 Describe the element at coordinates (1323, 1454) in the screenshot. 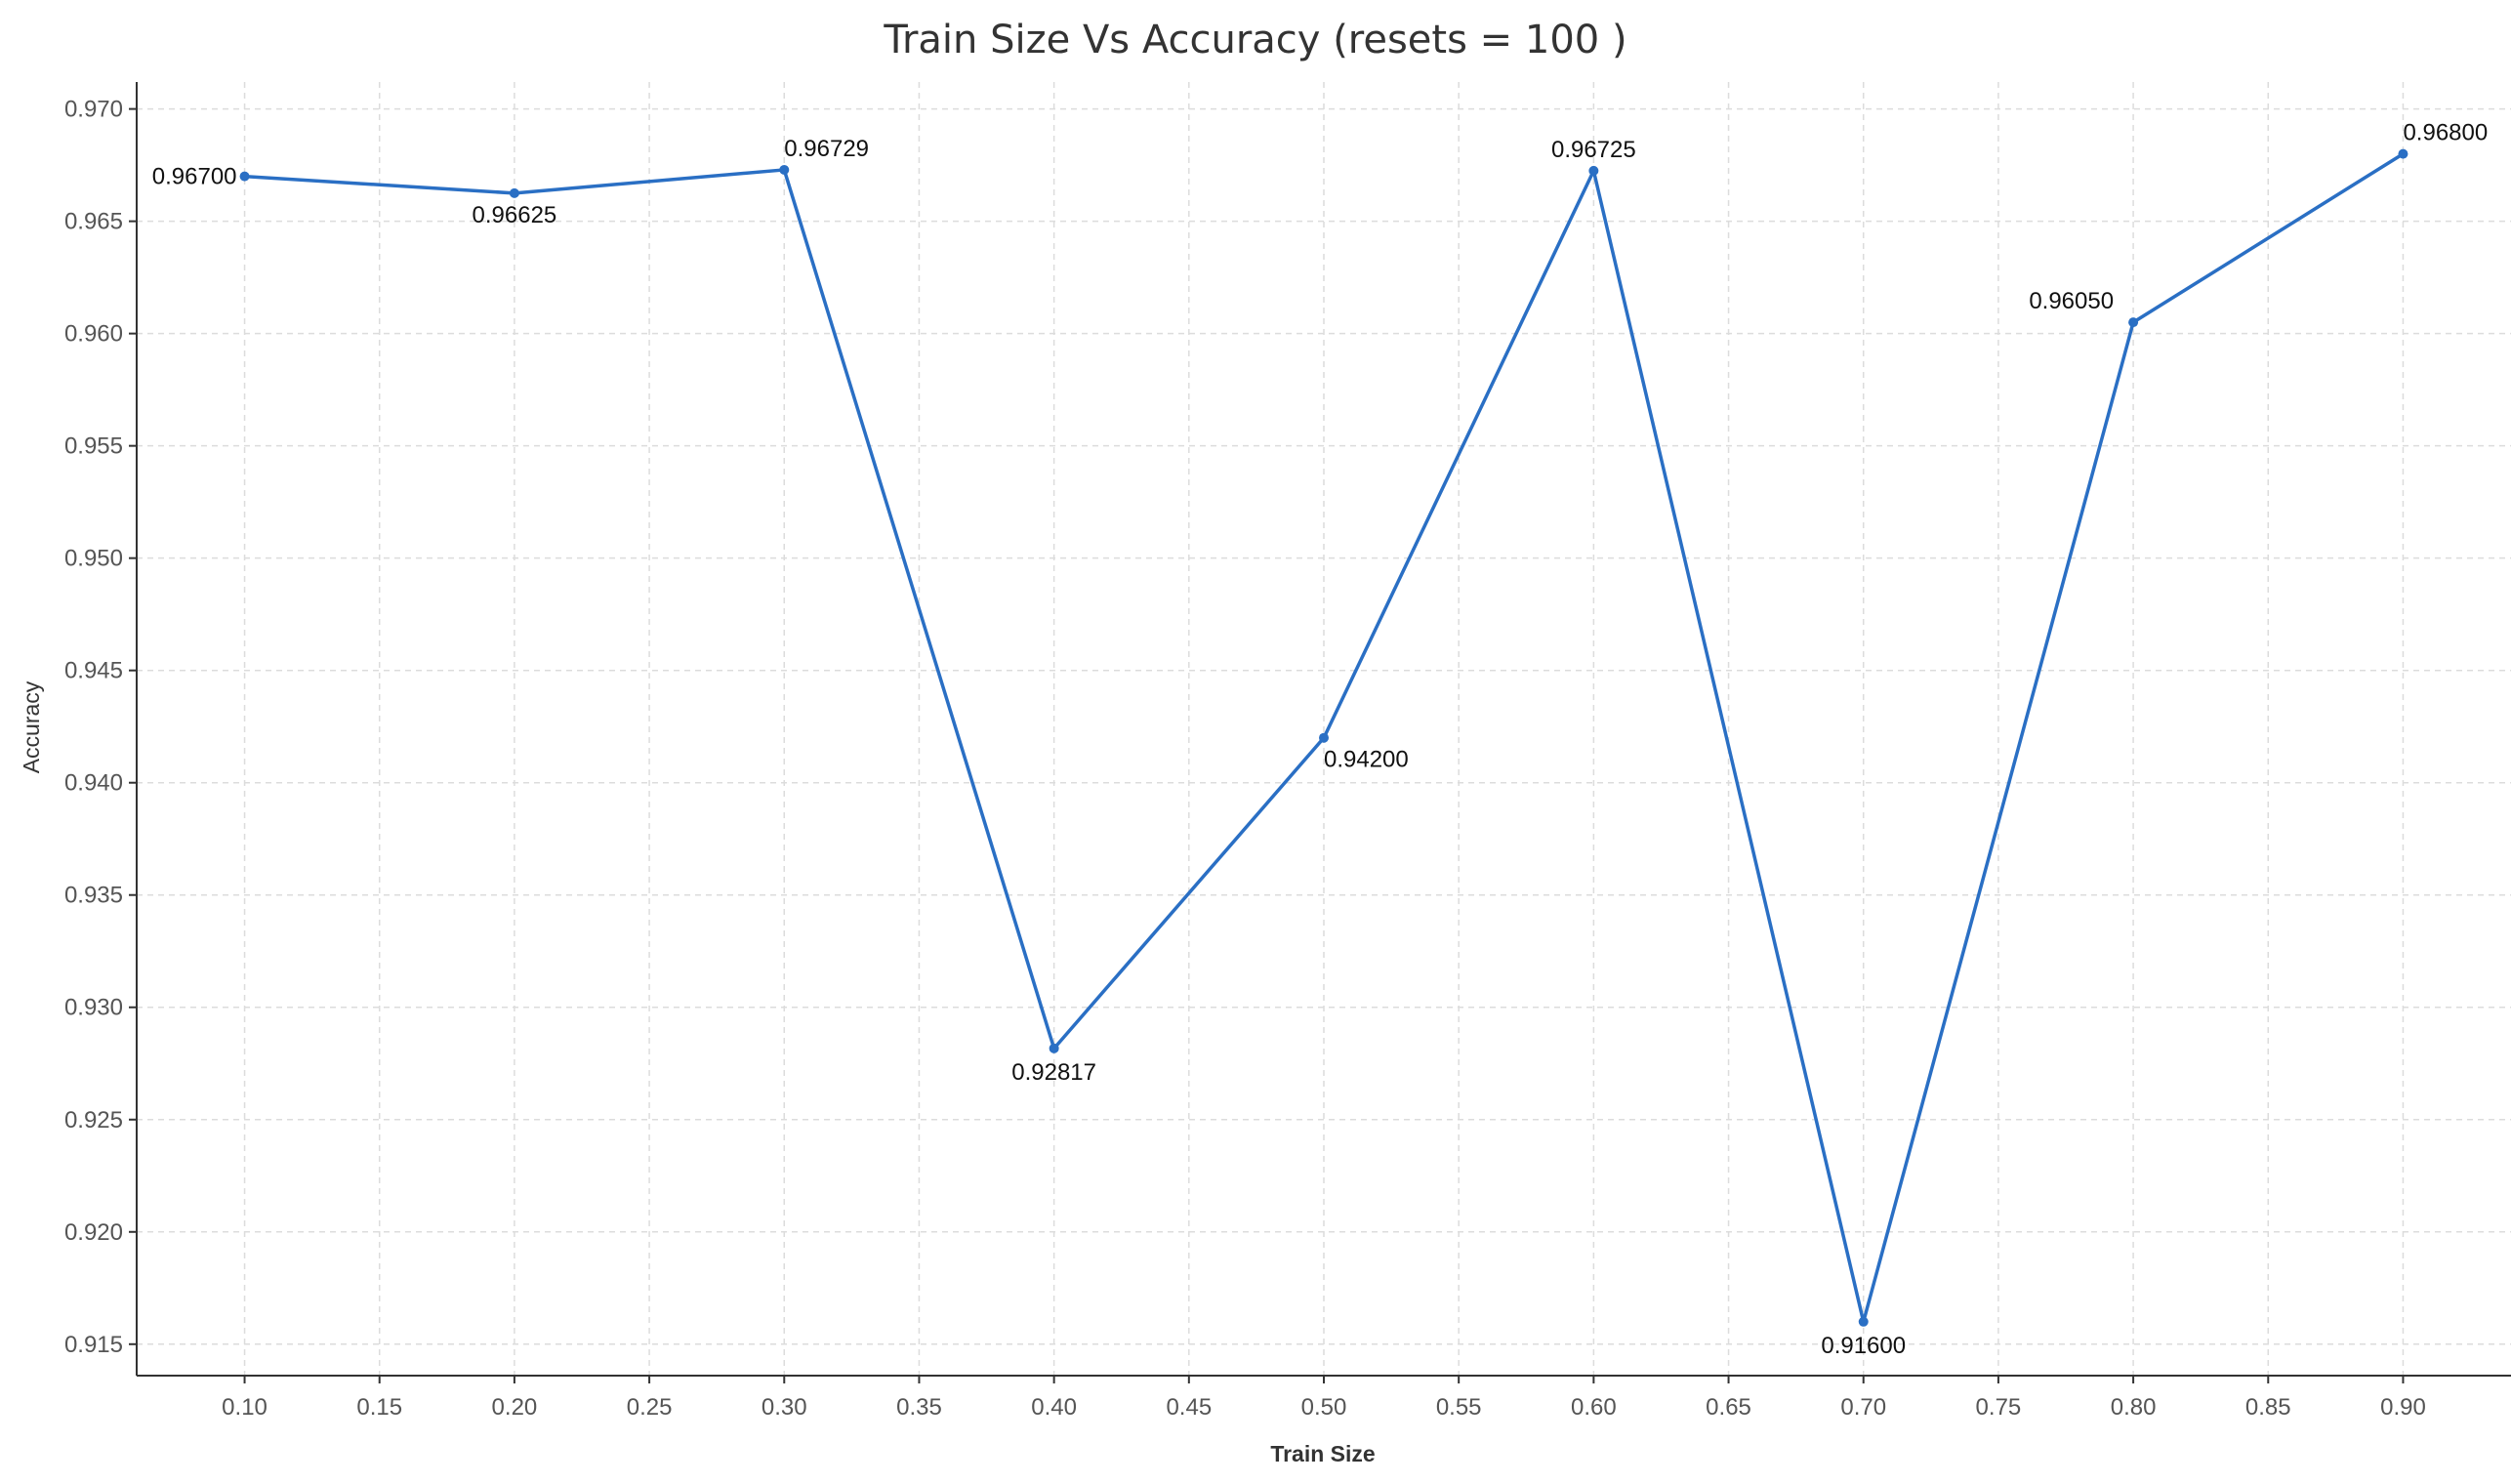

I see `x-axis-title: Train Size` at that location.